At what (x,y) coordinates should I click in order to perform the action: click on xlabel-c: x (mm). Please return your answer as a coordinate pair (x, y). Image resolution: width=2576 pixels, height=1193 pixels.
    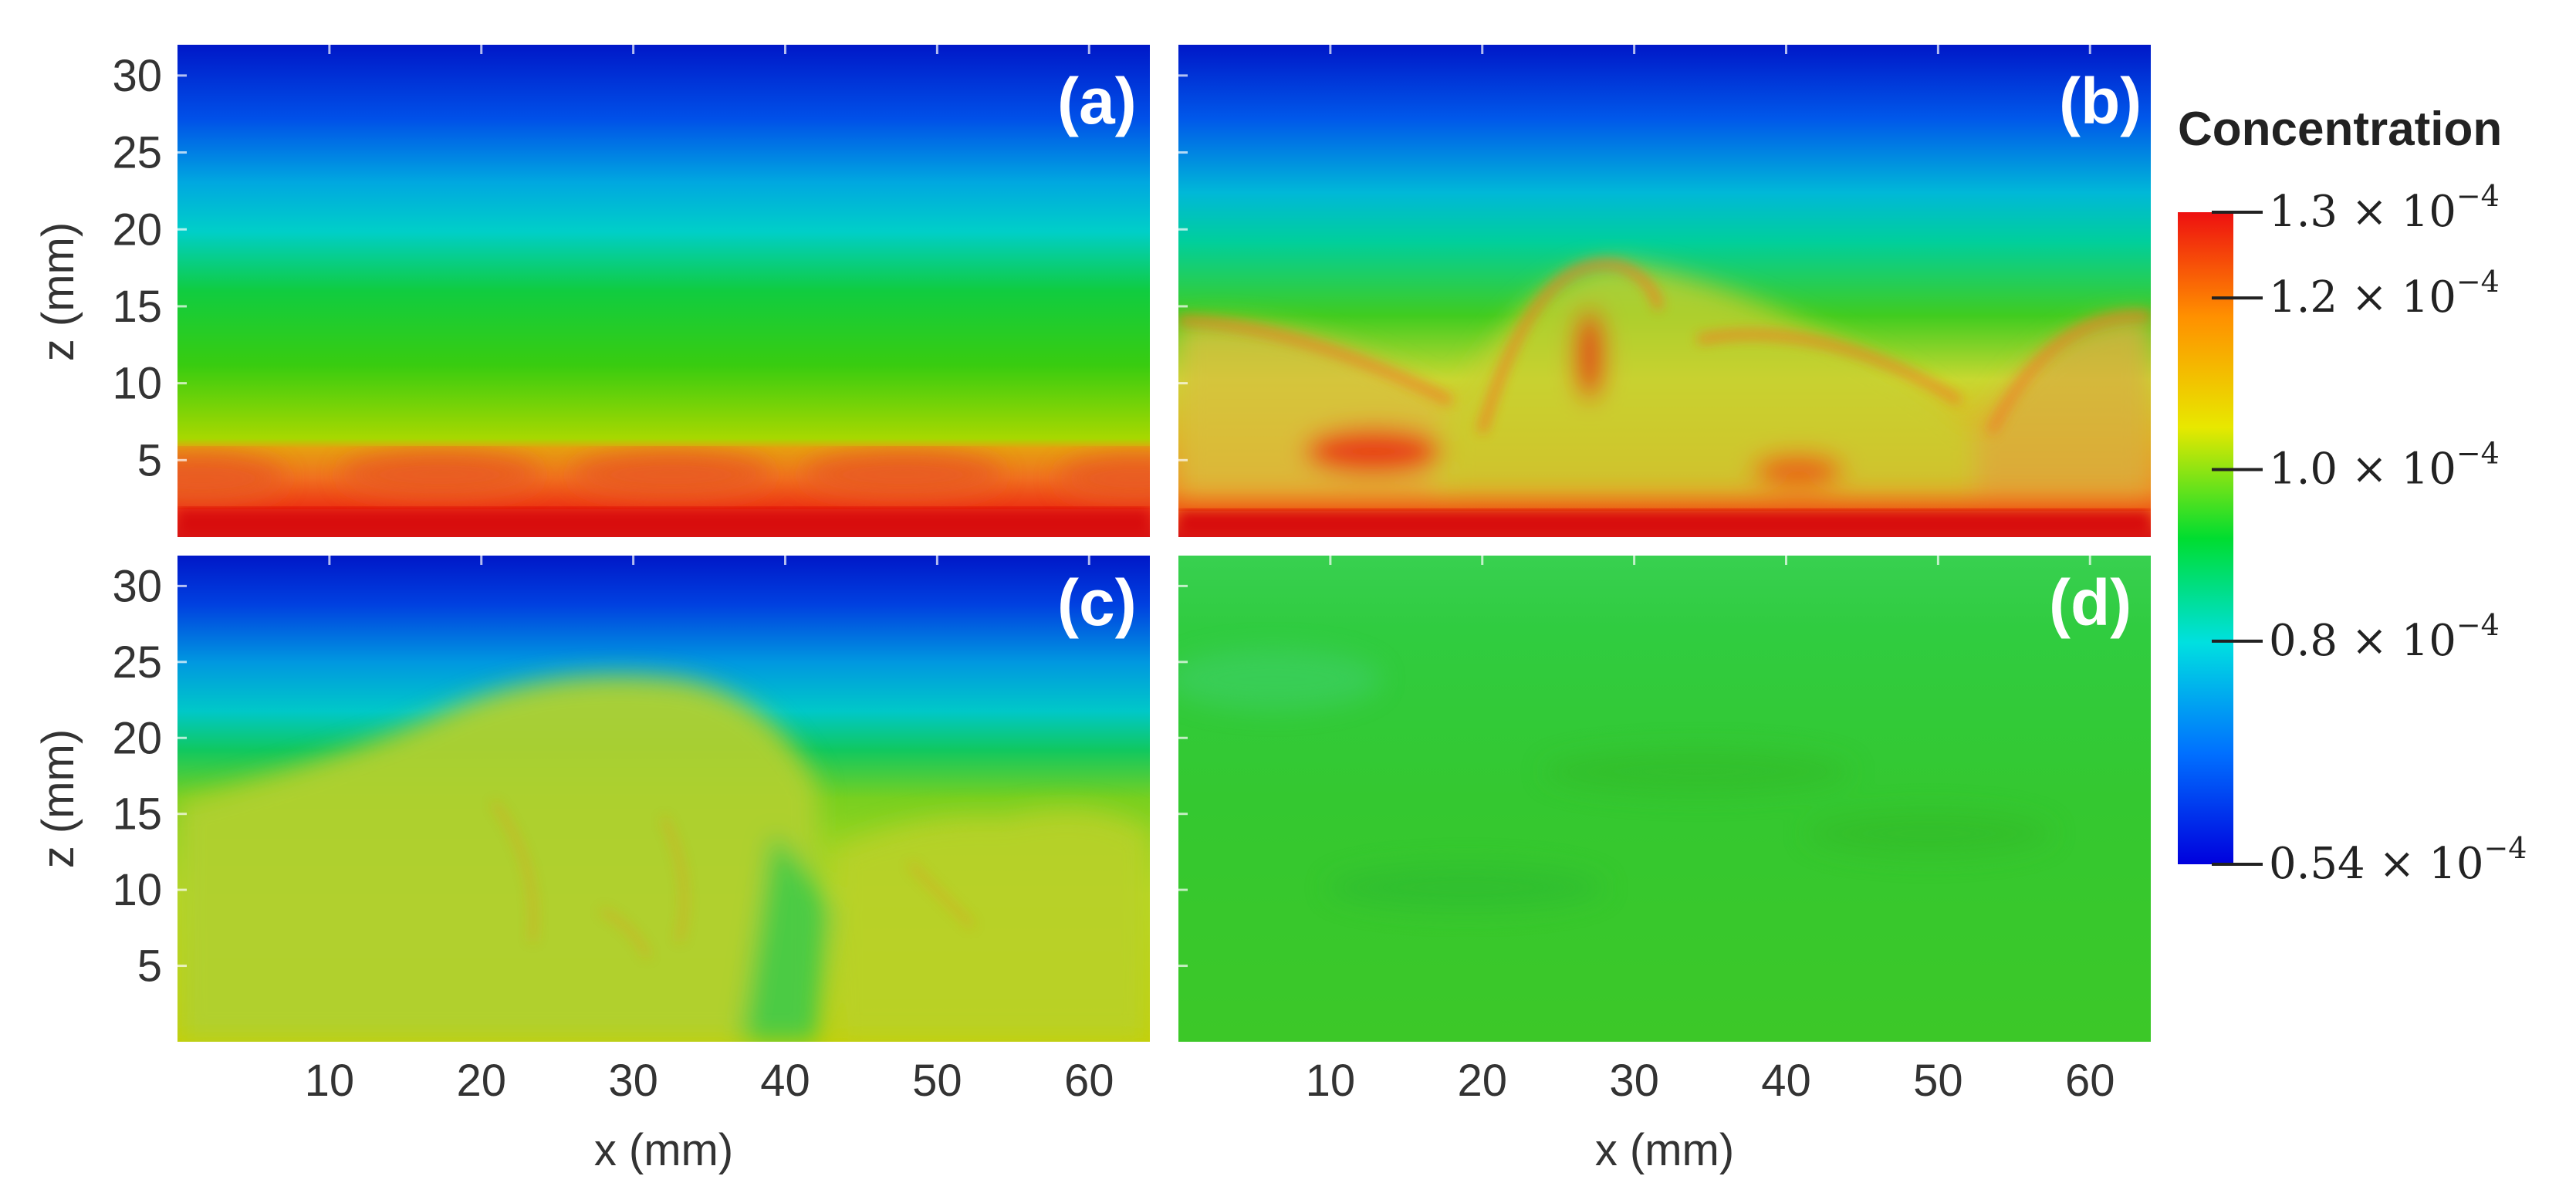
    Looking at the image, I should click on (663, 1150).